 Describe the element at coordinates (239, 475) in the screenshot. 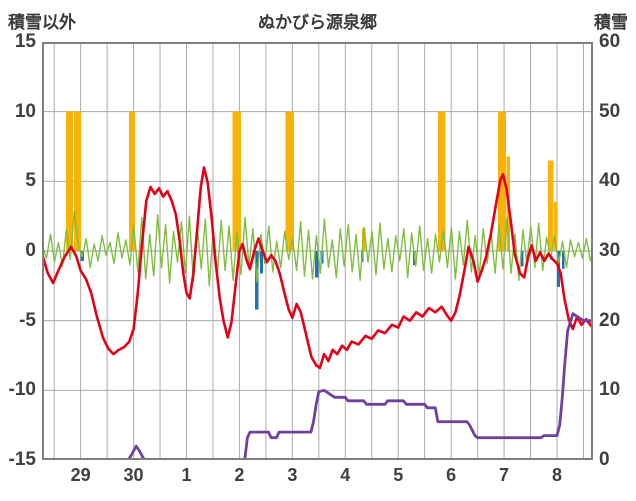

I see `x-axis-tick: 2` at that location.